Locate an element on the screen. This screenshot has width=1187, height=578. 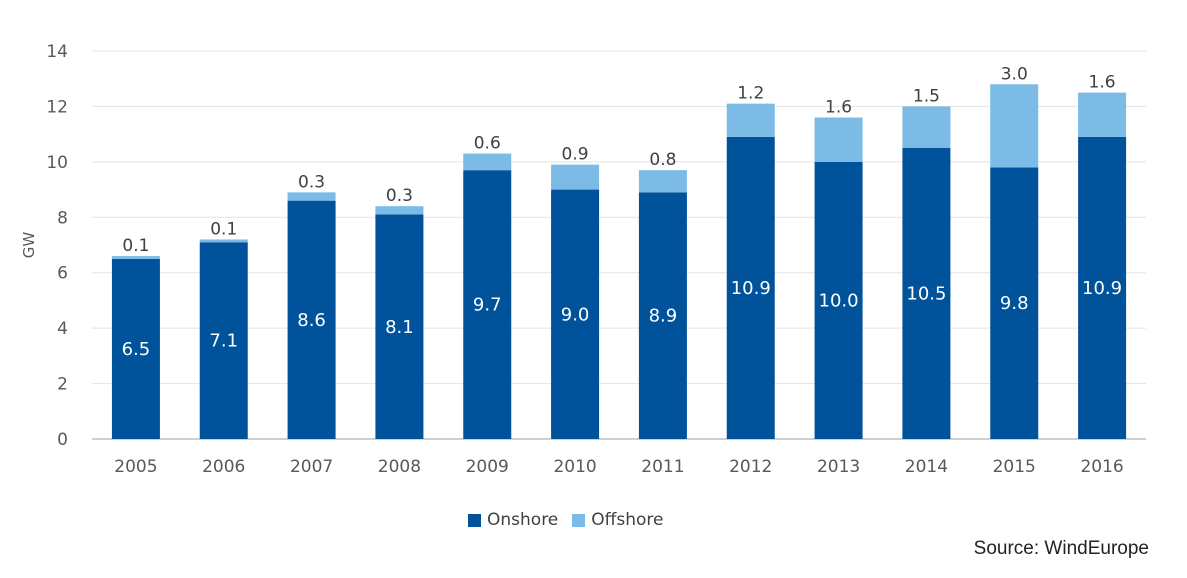
bar-onshore-2013 is located at coordinates (838, 300).